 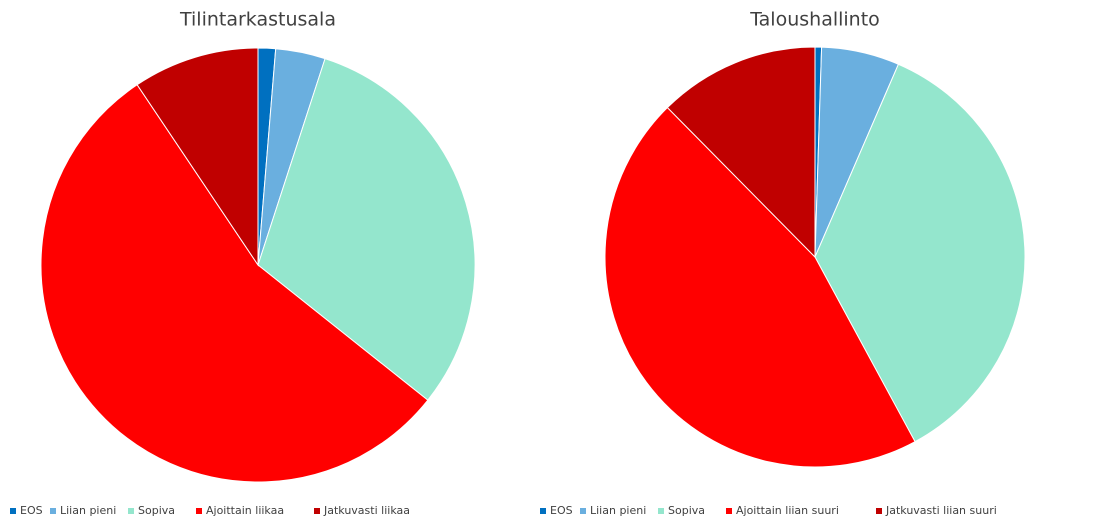 What do you see at coordinates (787, 510) in the screenshot?
I see `legend-label: Ajoittain liian suuri` at bounding box center [787, 510].